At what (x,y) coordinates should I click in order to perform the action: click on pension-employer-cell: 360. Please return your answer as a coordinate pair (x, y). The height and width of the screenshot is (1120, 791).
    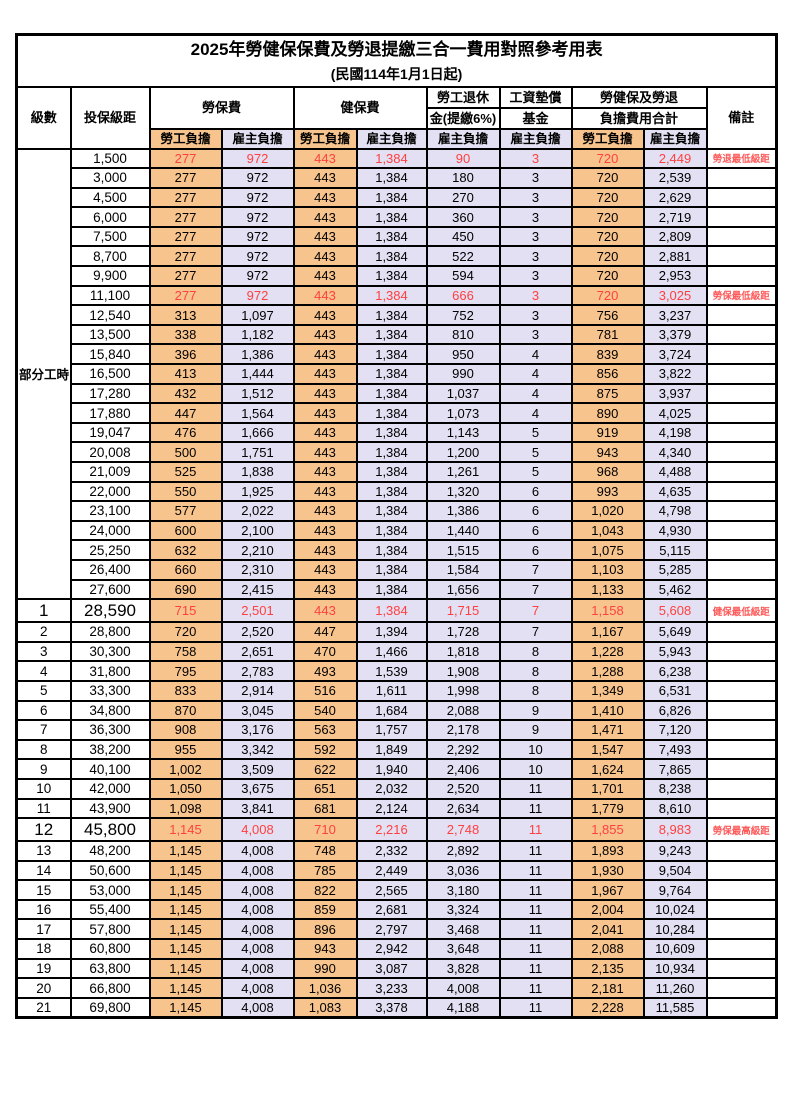
    Looking at the image, I should click on (463, 217).